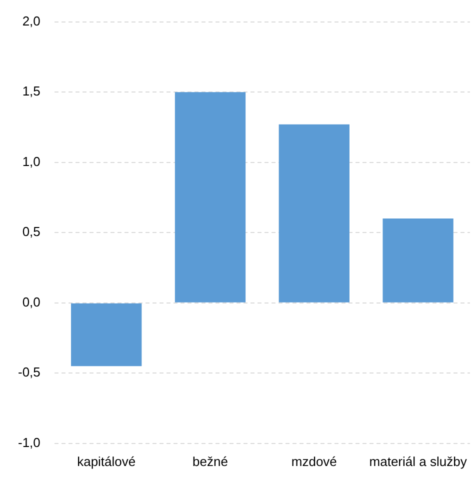  I want to click on y-tick-label: 1,5, so click(31, 91).